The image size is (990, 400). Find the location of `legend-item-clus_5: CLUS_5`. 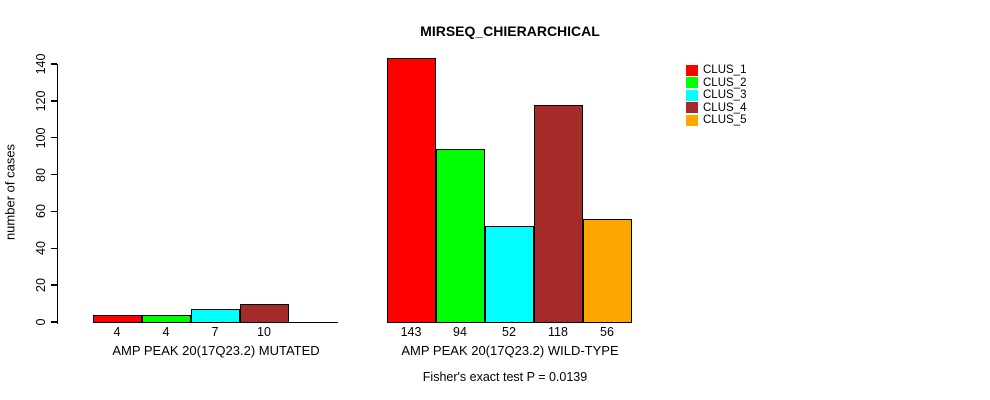

legend-item-clus_5: CLUS_5 is located at coordinates (716, 120).